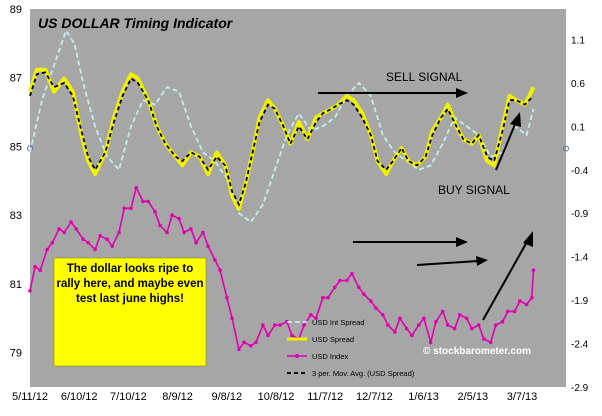 This screenshot has width=602, height=416. Describe the element at coordinates (16, 354) in the screenshot. I see `left-tick-label: 79` at that location.